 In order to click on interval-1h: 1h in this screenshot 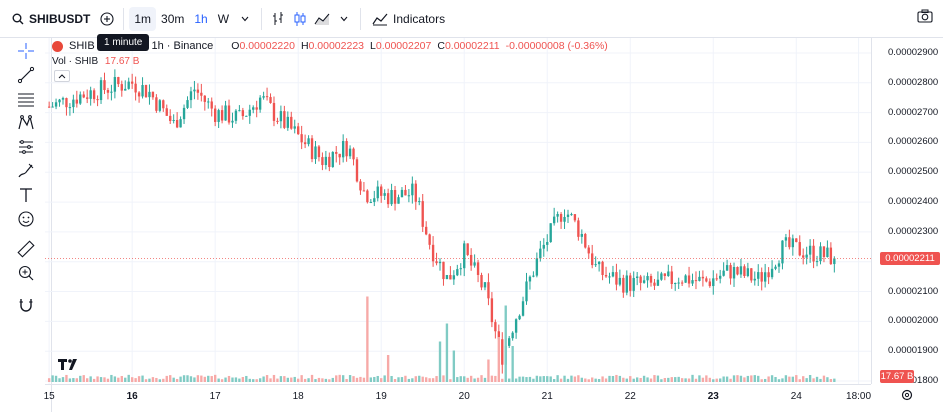, I will do `click(201, 18)`.